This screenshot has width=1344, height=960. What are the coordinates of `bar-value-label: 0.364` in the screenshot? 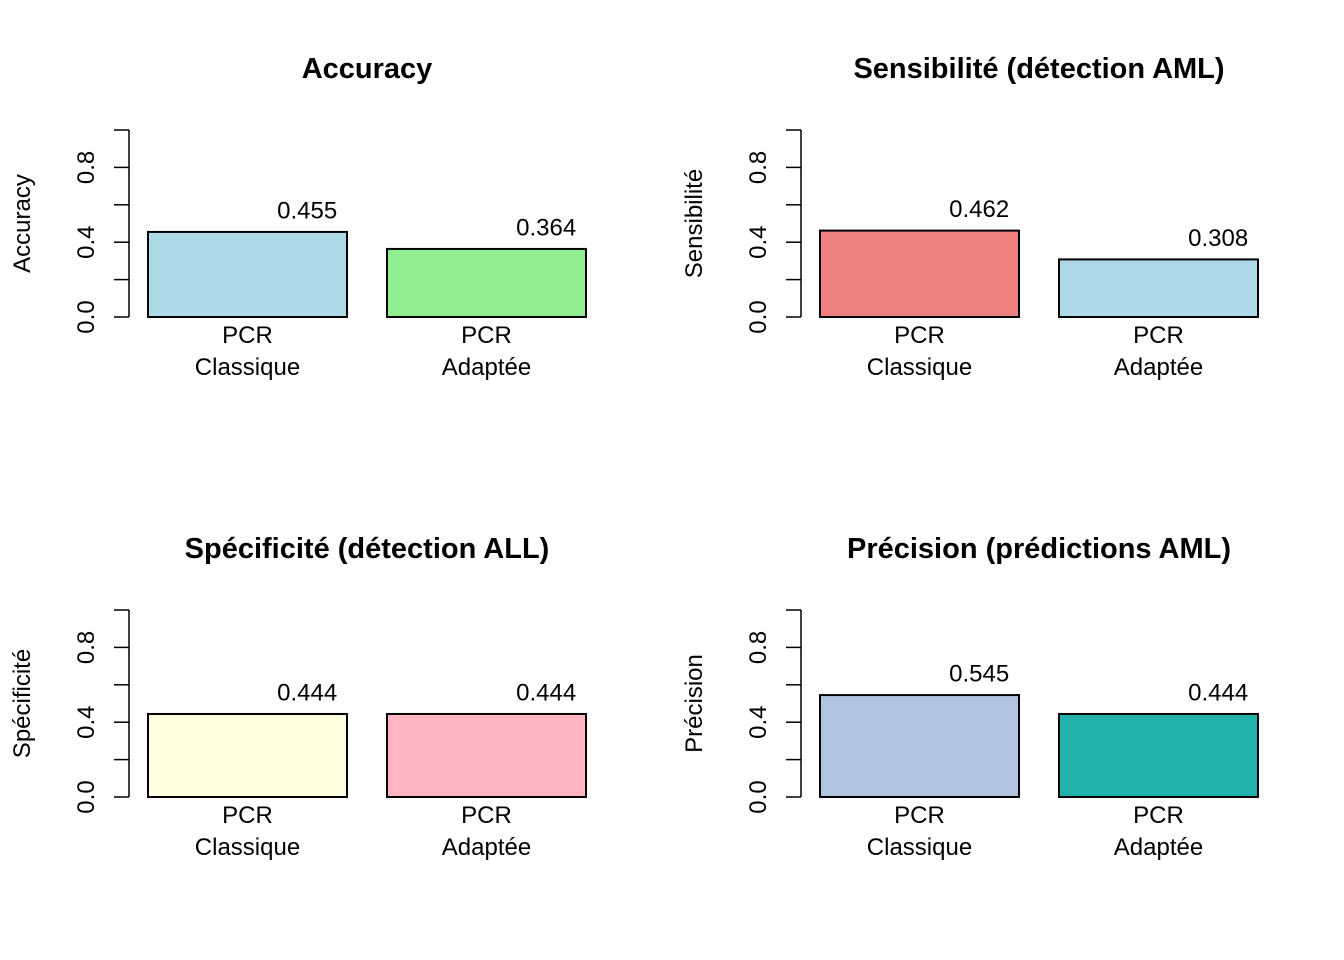 It's located at (546, 227).